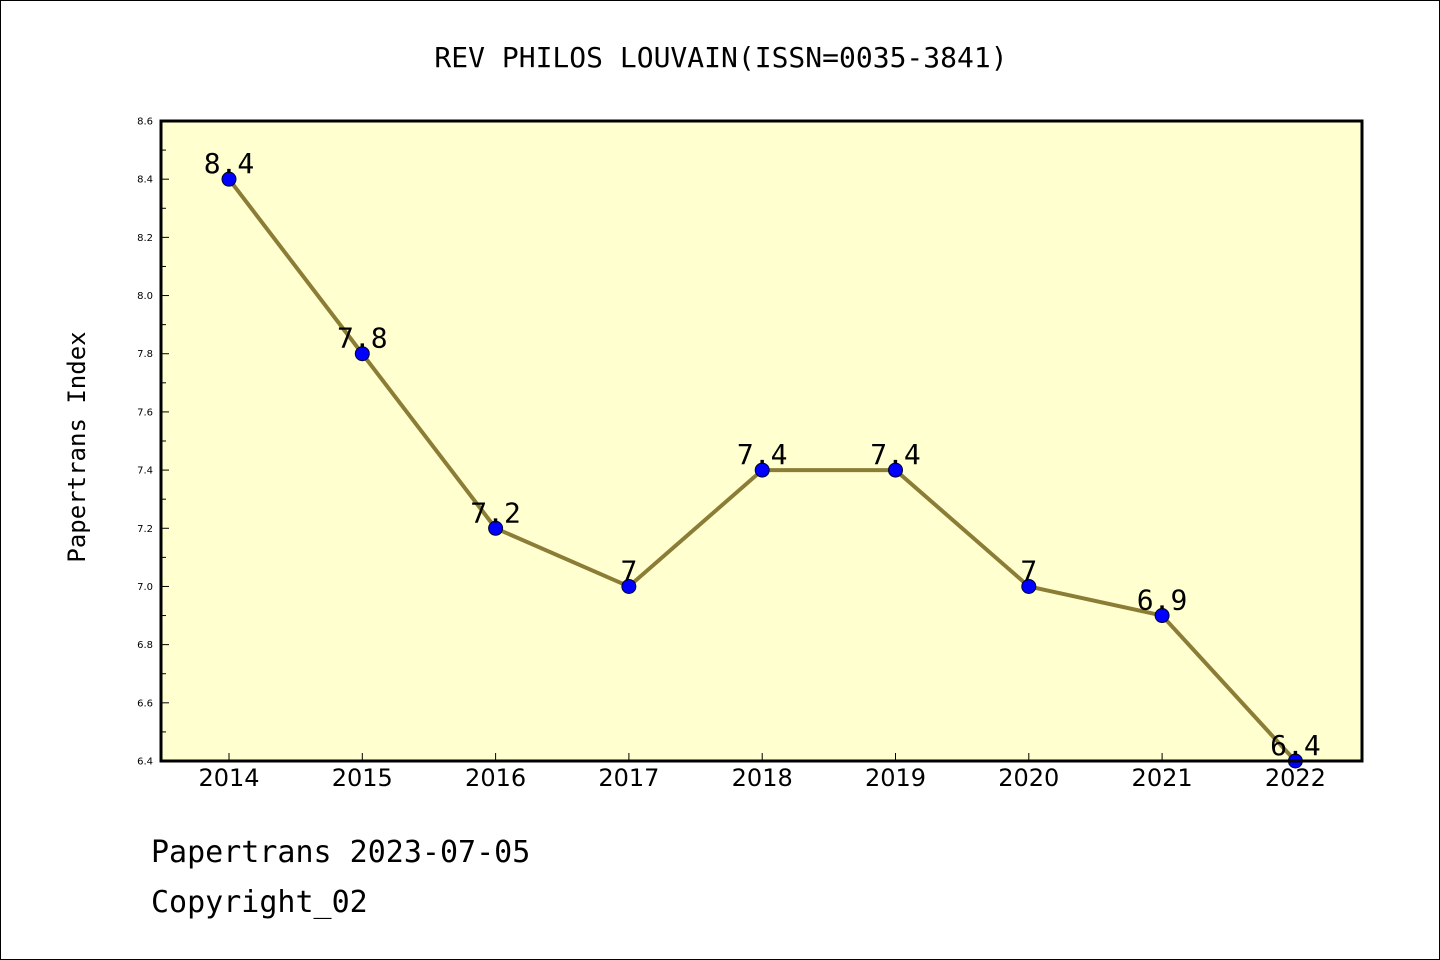 This screenshot has height=960, width=1440. What do you see at coordinates (145, 529) in the screenshot?
I see `y-tick-label: 7.2` at bounding box center [145, 529].